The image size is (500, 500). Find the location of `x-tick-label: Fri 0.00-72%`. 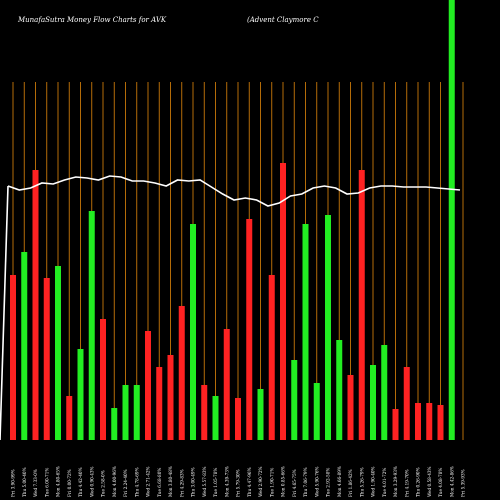

x-tick-label: Fri 0.00-72% is located at coordinates (69, 483).